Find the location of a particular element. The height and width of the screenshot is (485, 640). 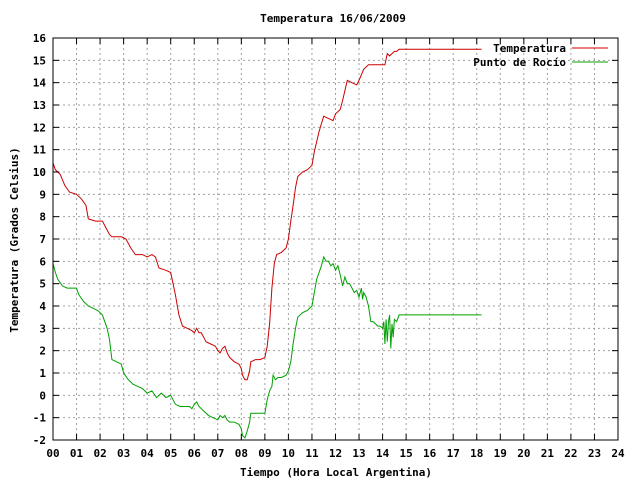

x-tick-label: 04 is located at coordinates (148, 453).